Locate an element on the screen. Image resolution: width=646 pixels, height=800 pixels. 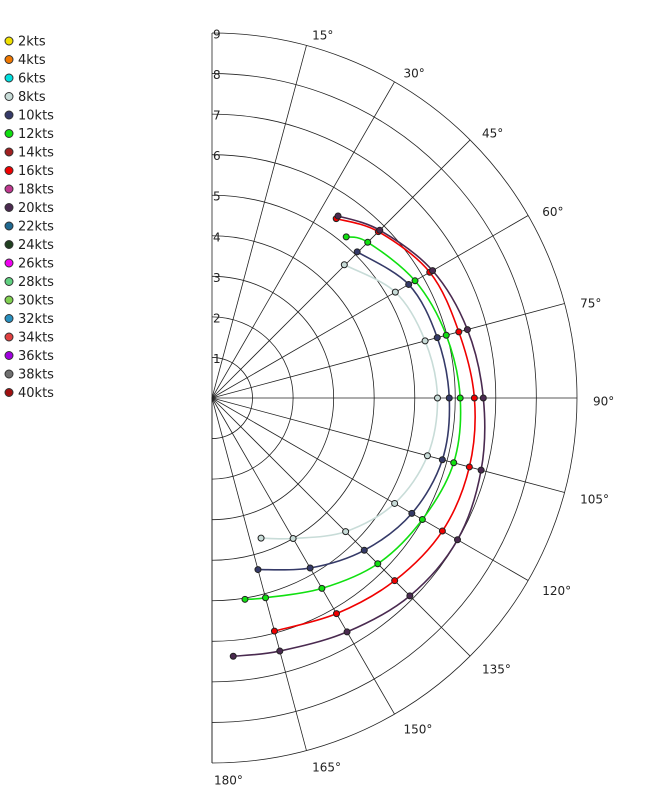
r-tick-label: 4 is located at coordinates (217, 237).